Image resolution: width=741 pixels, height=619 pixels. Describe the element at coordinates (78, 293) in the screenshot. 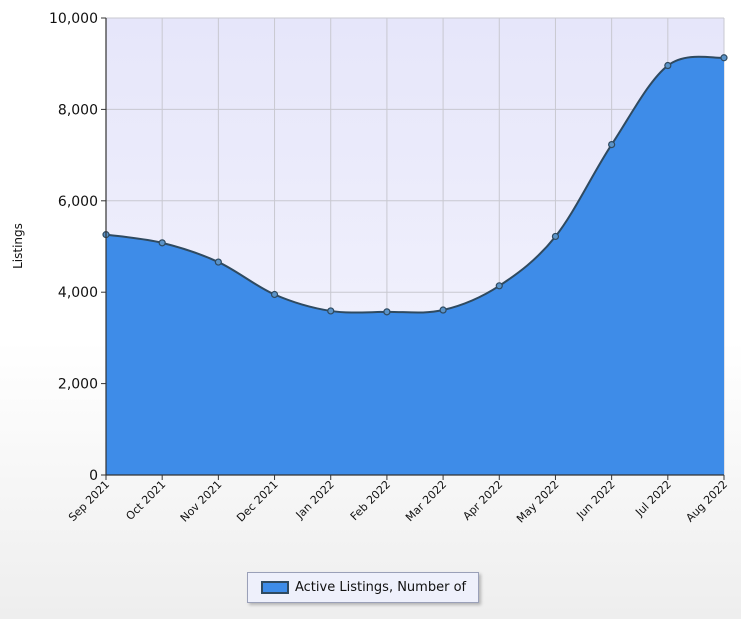

I see `y-tick-label: 4,000` at that location.